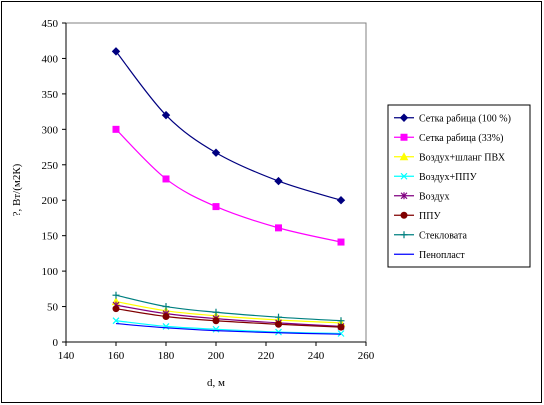 The width and height of the screenshot is (544, 405). I want to click on legend-item: Сетка рабица (100 %), so click(452, 118).